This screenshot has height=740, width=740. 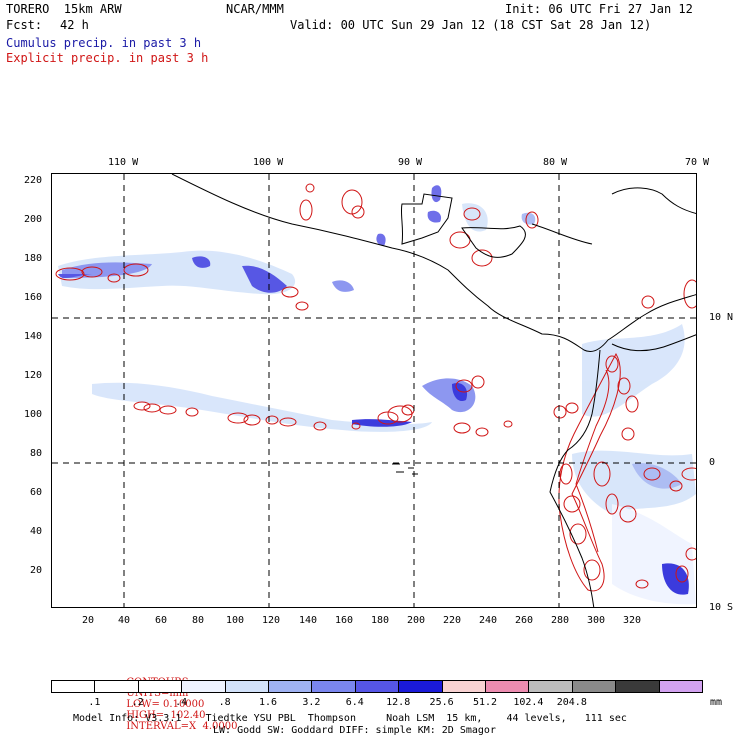 I want to click on x-tick: 200, so click(x=416, y=620).